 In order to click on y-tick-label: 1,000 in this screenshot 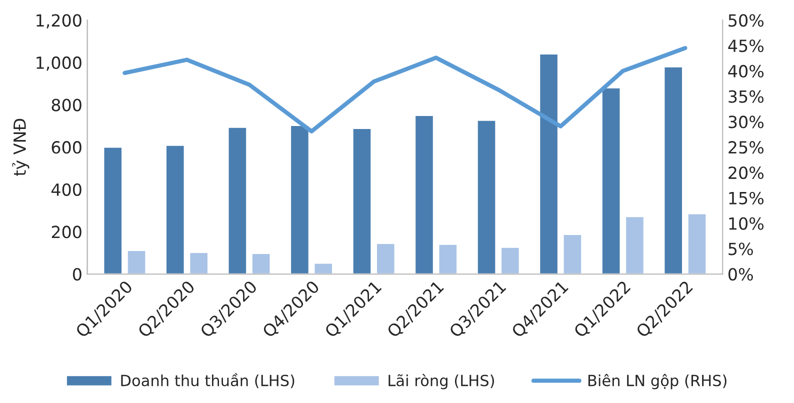, I will do `click(59, 63)`.